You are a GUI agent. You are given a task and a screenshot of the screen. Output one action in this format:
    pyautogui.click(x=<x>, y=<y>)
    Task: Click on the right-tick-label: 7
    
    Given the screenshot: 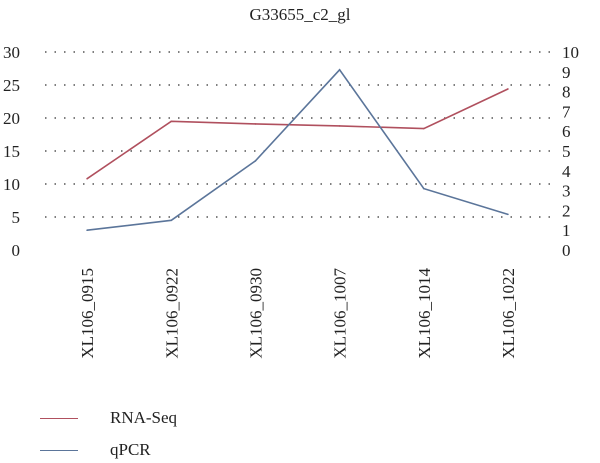 What is the action you would take?
    pyautogui.click(x=566, y=111)
    